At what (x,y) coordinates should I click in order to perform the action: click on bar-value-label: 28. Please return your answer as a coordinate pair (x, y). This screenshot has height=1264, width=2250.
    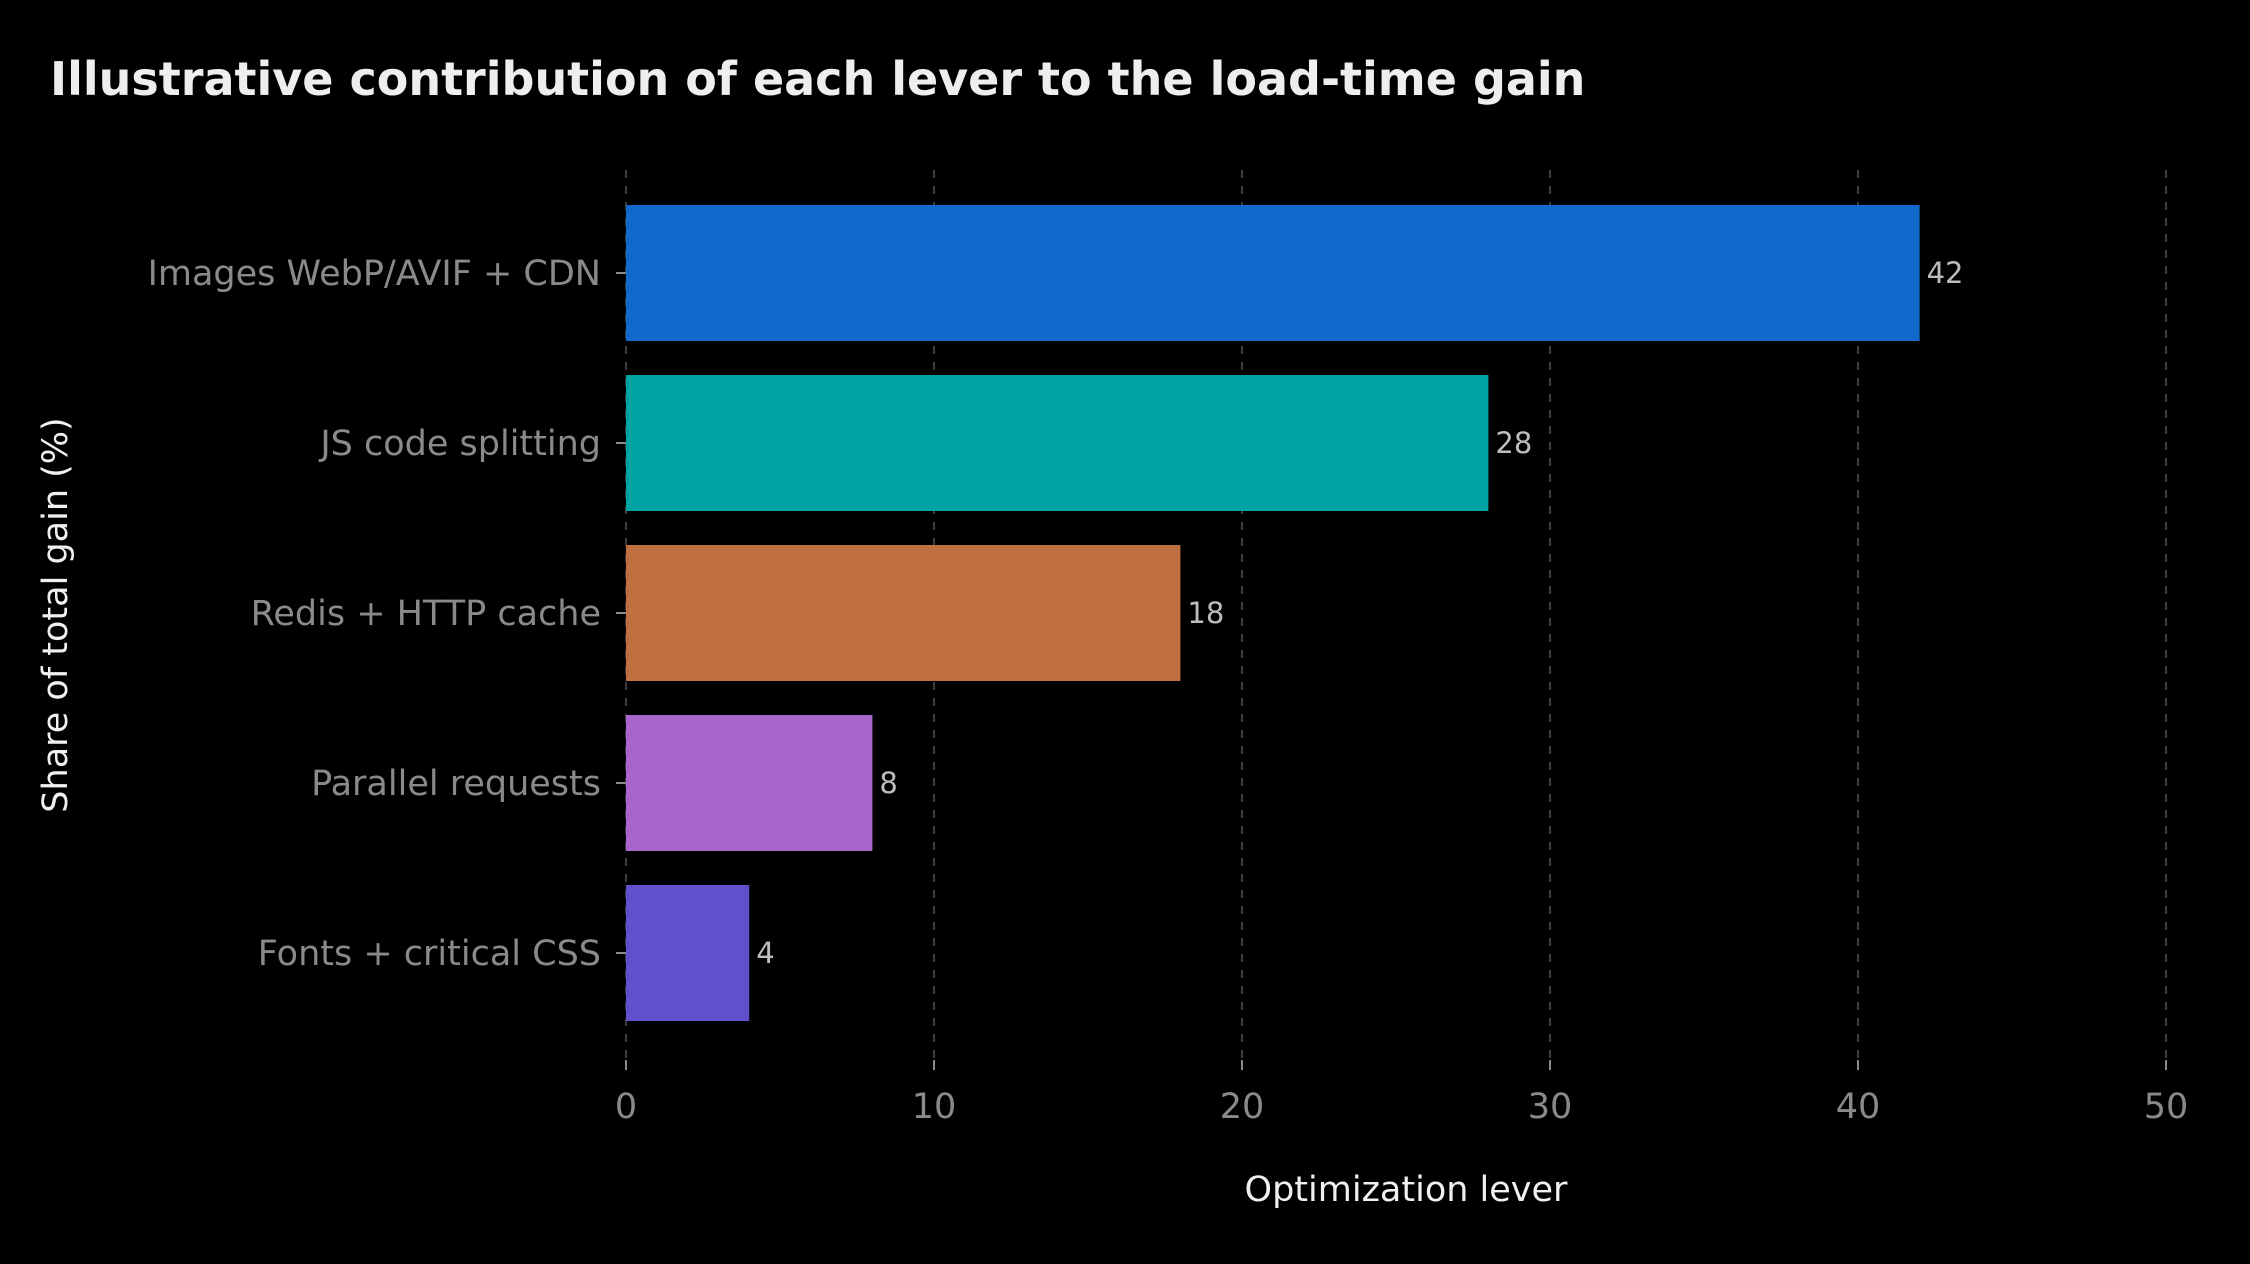
    Looking at the image, I should click on (1513, 443).